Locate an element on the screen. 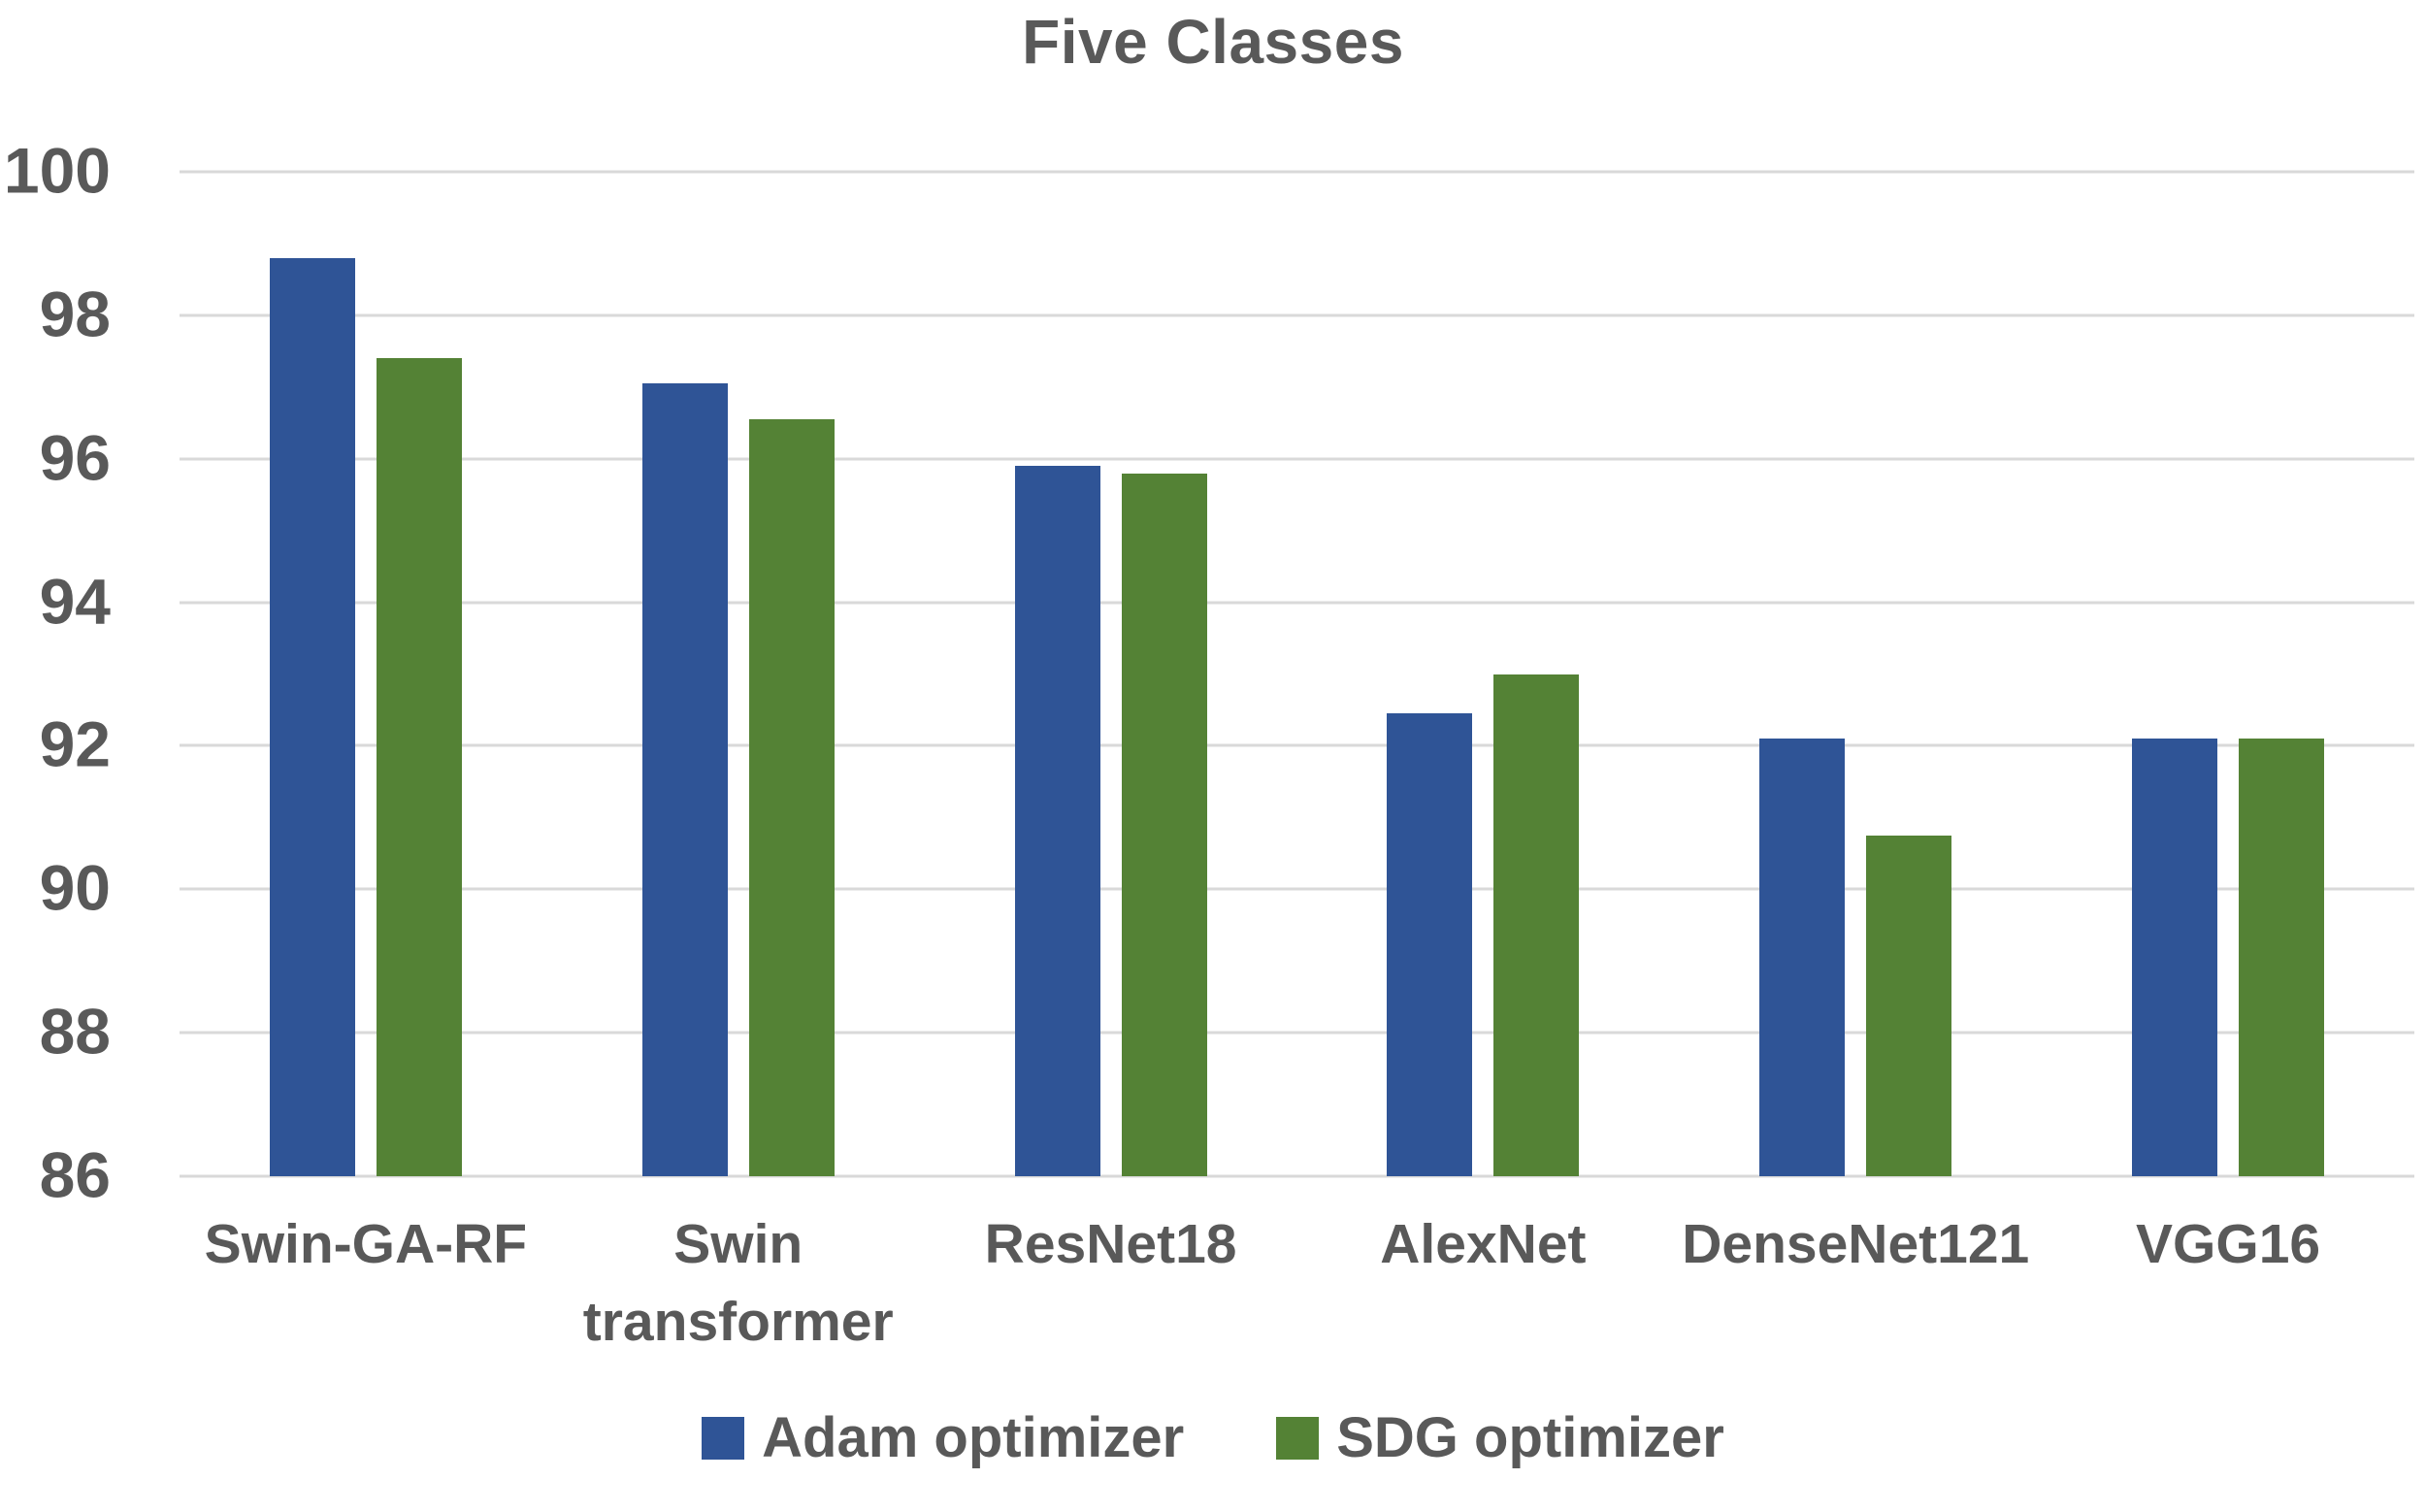 Image resolution: width=2426 pixels, height=1512 pixels. bar-sdg-optimizer-resnet18 is located at coordinates (1164, 824).